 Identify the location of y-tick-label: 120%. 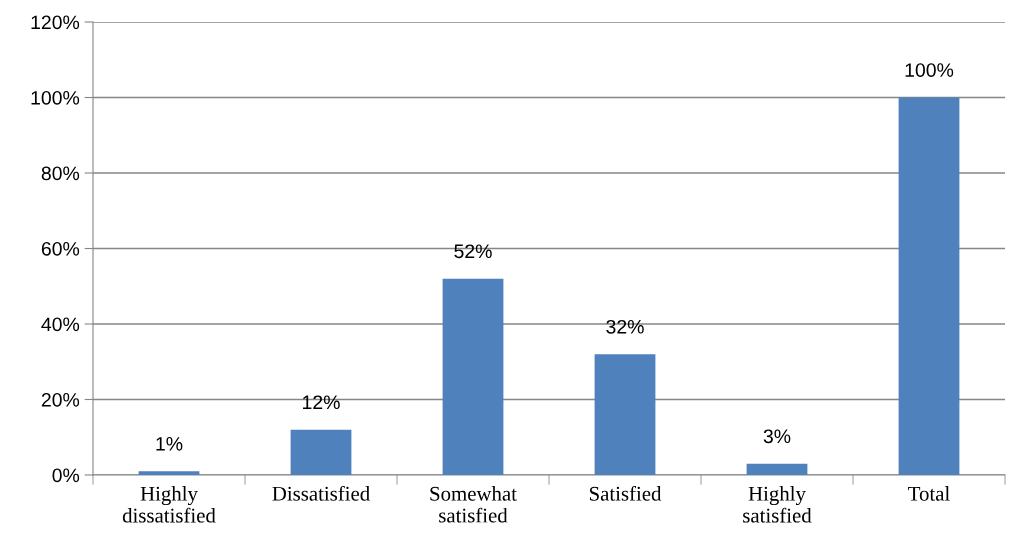
(55, 22).